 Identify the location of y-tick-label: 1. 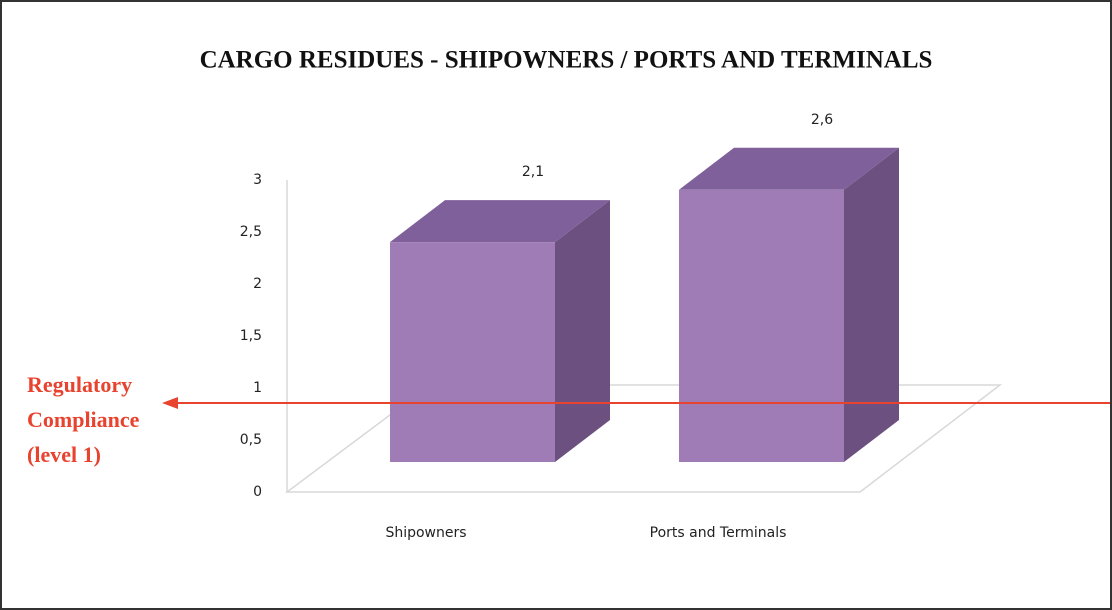
(257, 388).